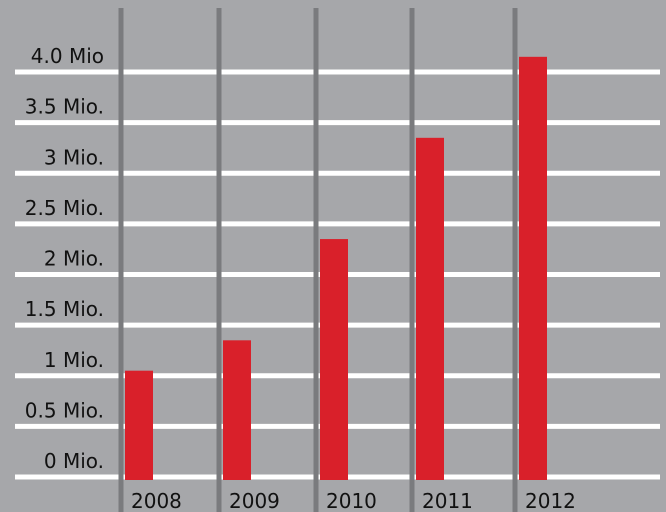 The image size is (666, 512). Describe the element at coordinates (447, 500) in the screenshot. I see `x-tick-label: 2011` at that location.